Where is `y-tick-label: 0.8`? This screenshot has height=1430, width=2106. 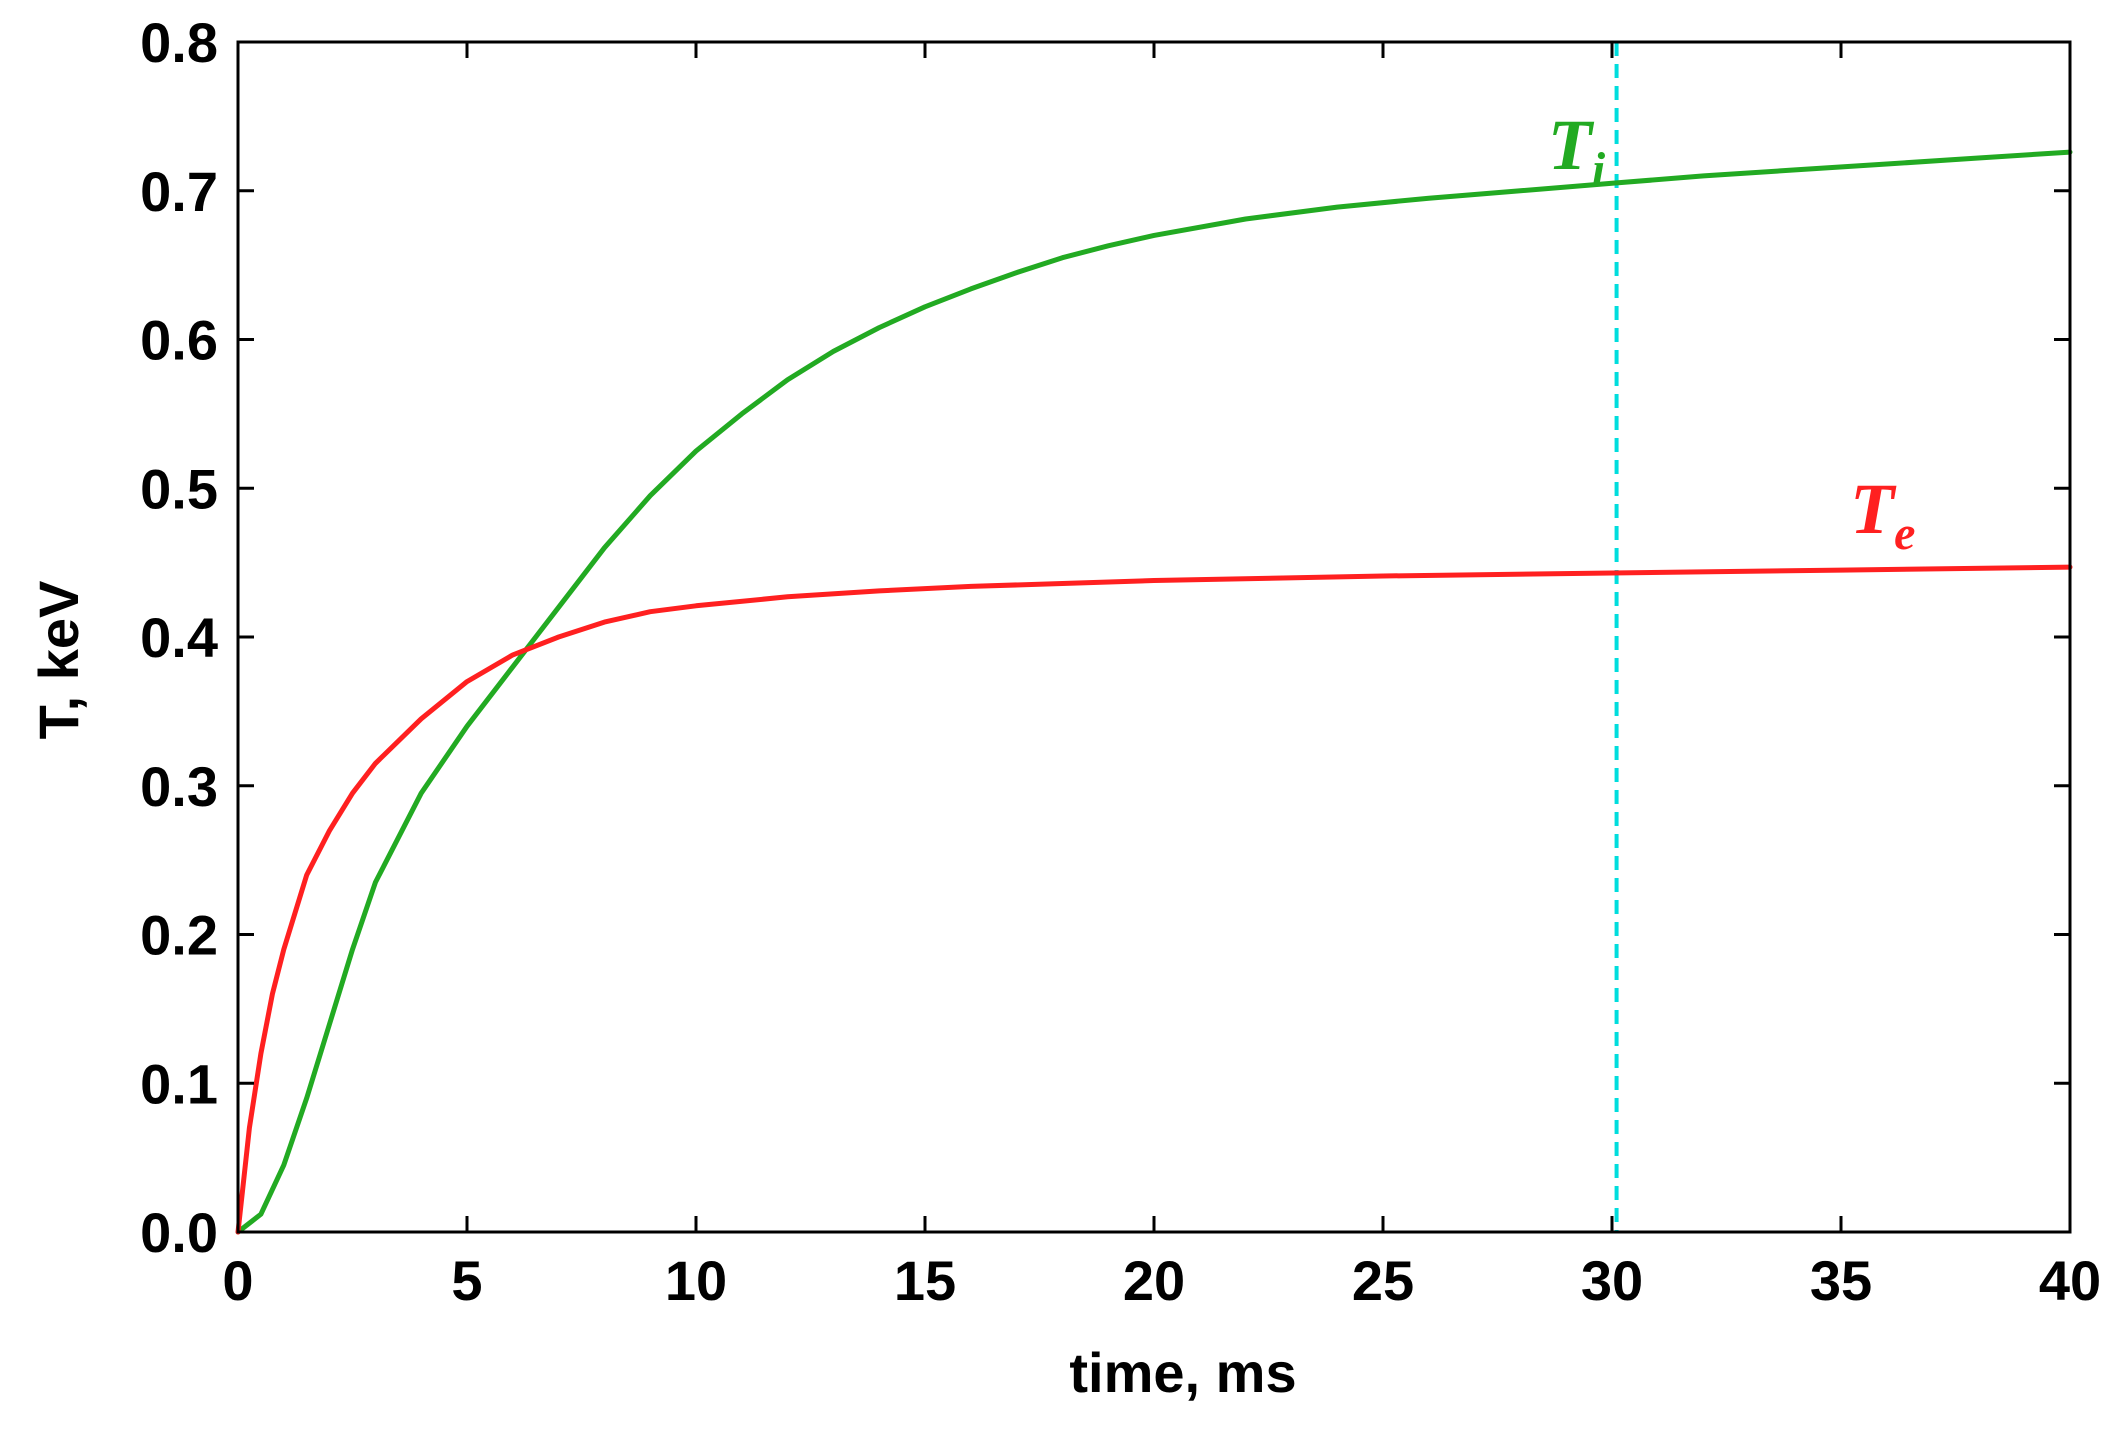
y-tick-label: 0.8 is located at coordinates (179, 42).